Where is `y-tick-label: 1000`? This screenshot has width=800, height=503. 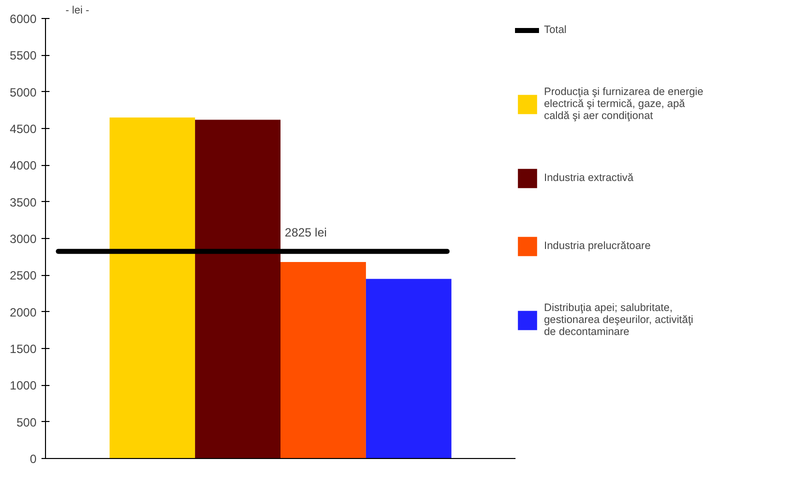
y-tick-label: 1000 is located at coordinates (23, 385).